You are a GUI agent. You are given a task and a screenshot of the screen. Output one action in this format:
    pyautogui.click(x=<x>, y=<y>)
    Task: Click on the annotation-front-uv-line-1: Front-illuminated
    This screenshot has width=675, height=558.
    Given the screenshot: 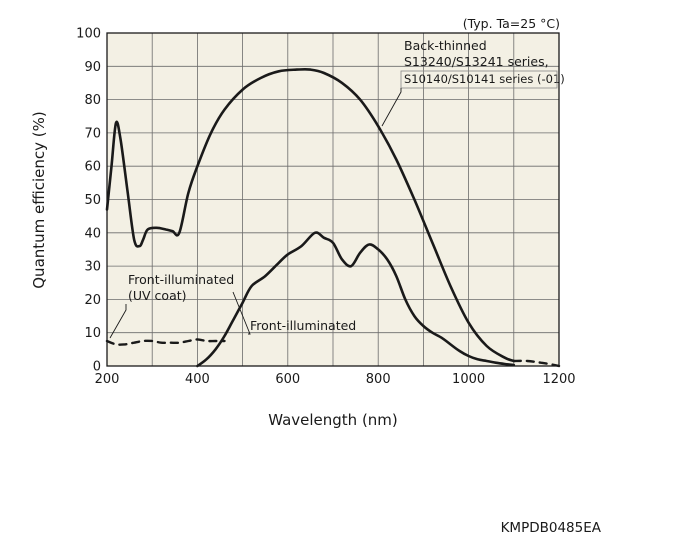 What is the action you would take?
    pyautogui.click(x=181, y=279)
    